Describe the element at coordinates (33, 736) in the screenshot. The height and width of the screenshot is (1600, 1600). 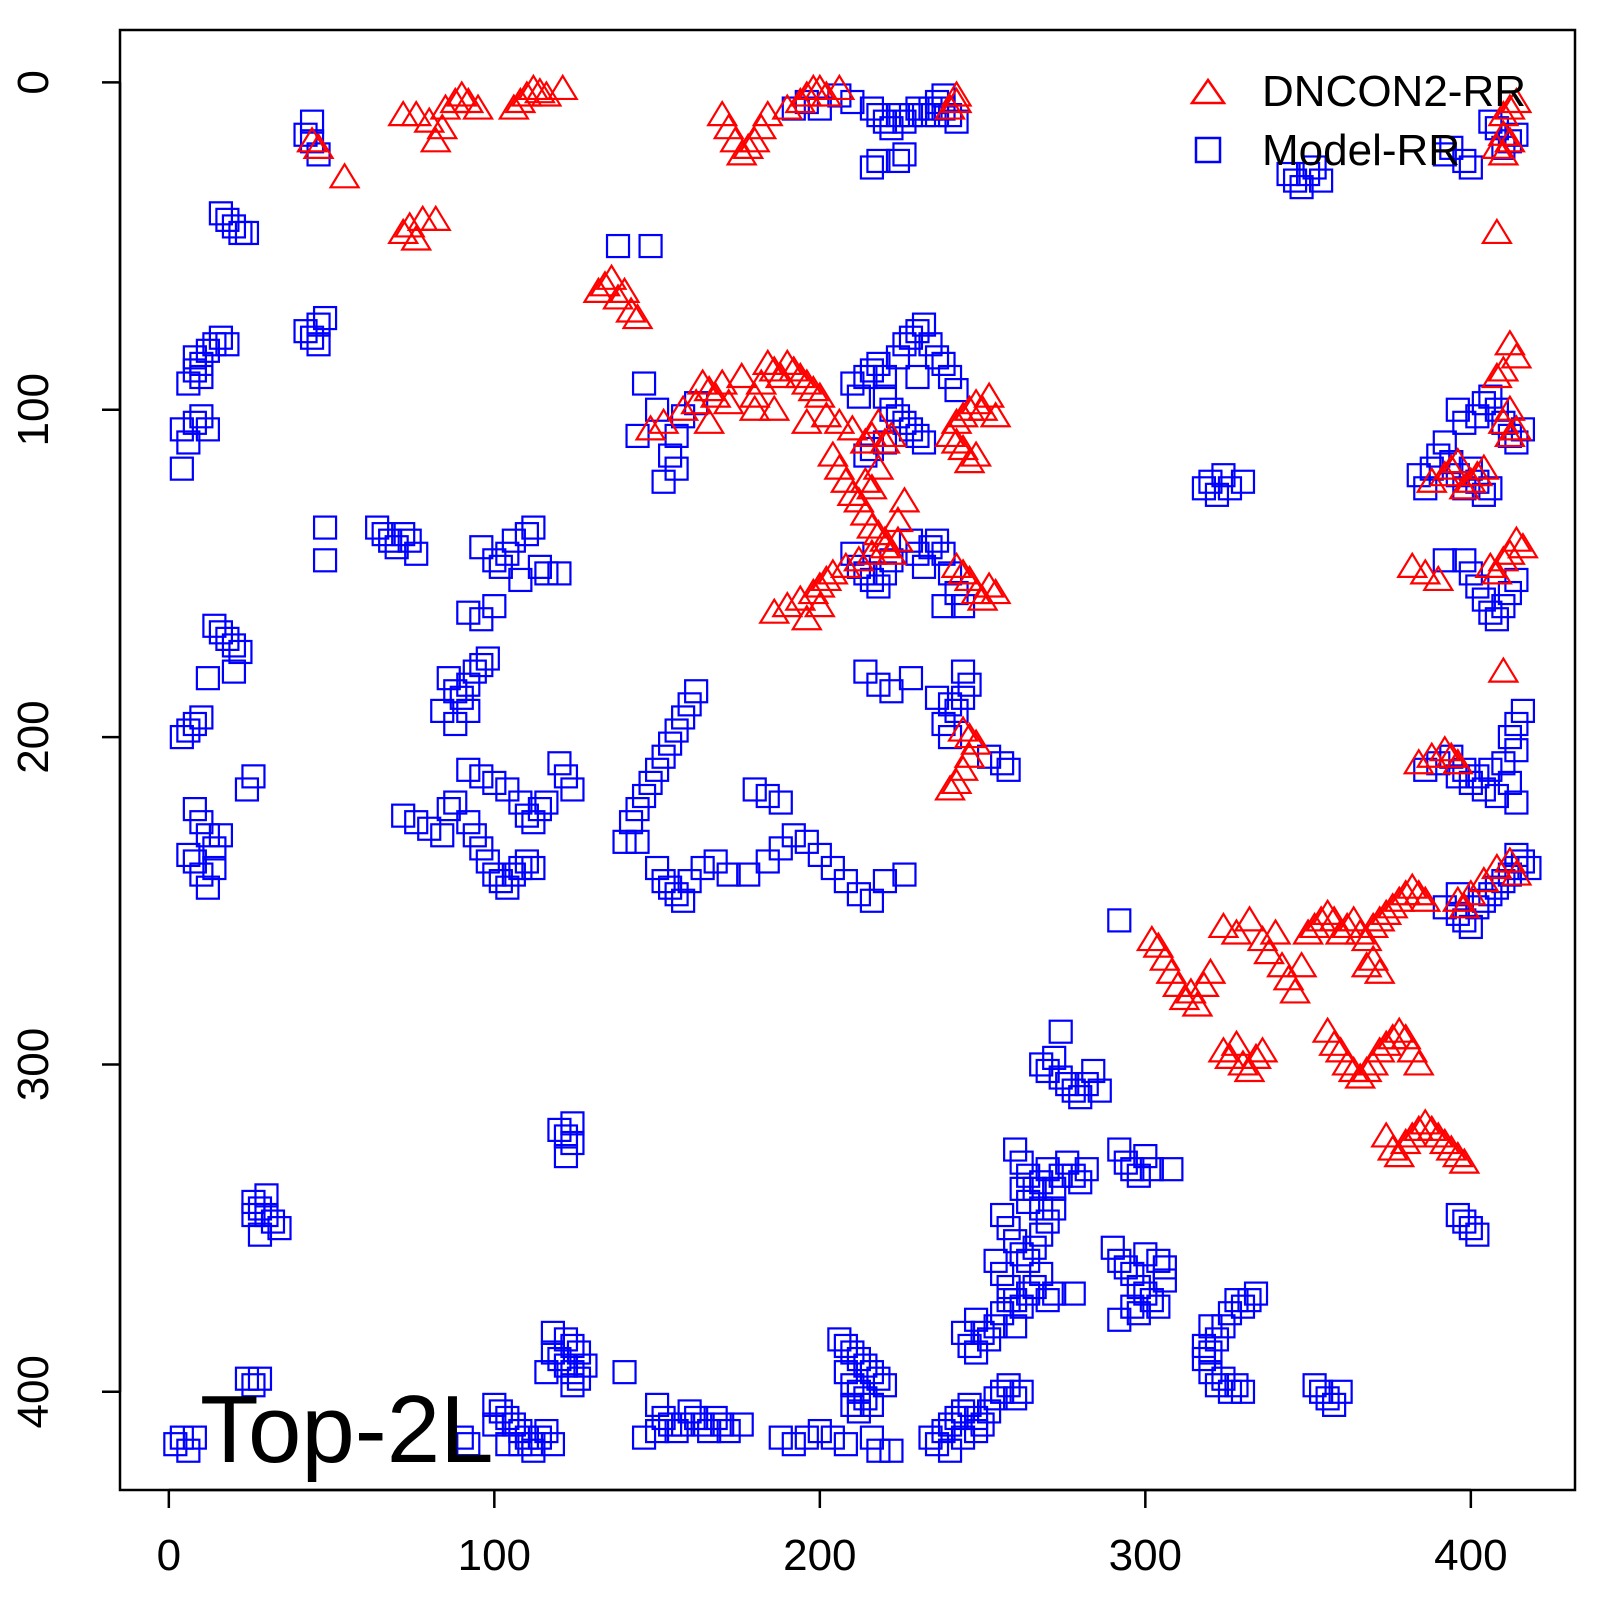
I see `y-tick-label: 200` at that location.